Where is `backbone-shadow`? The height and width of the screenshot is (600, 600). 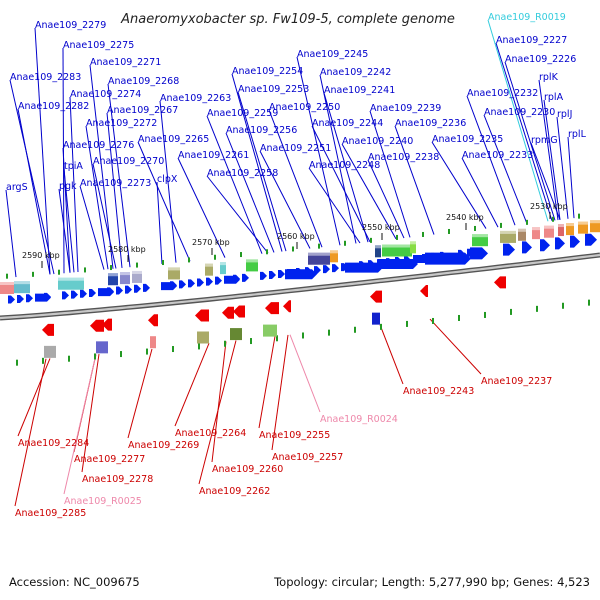 backbone-shadow is located at coordinates (300, 286).